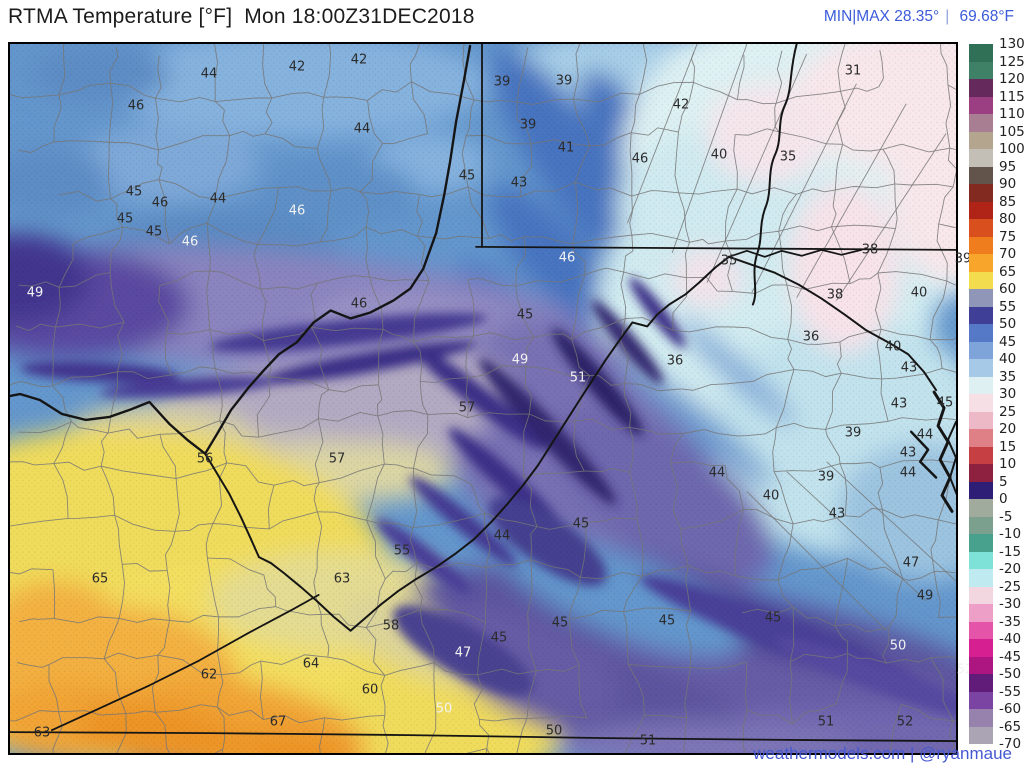 This screenshot has width=1024, height=768. What do you see at coordinates (859, 16) in the screenshot?
I see `minmax-label: MIN|MAX` at bounding box center [859, 16].